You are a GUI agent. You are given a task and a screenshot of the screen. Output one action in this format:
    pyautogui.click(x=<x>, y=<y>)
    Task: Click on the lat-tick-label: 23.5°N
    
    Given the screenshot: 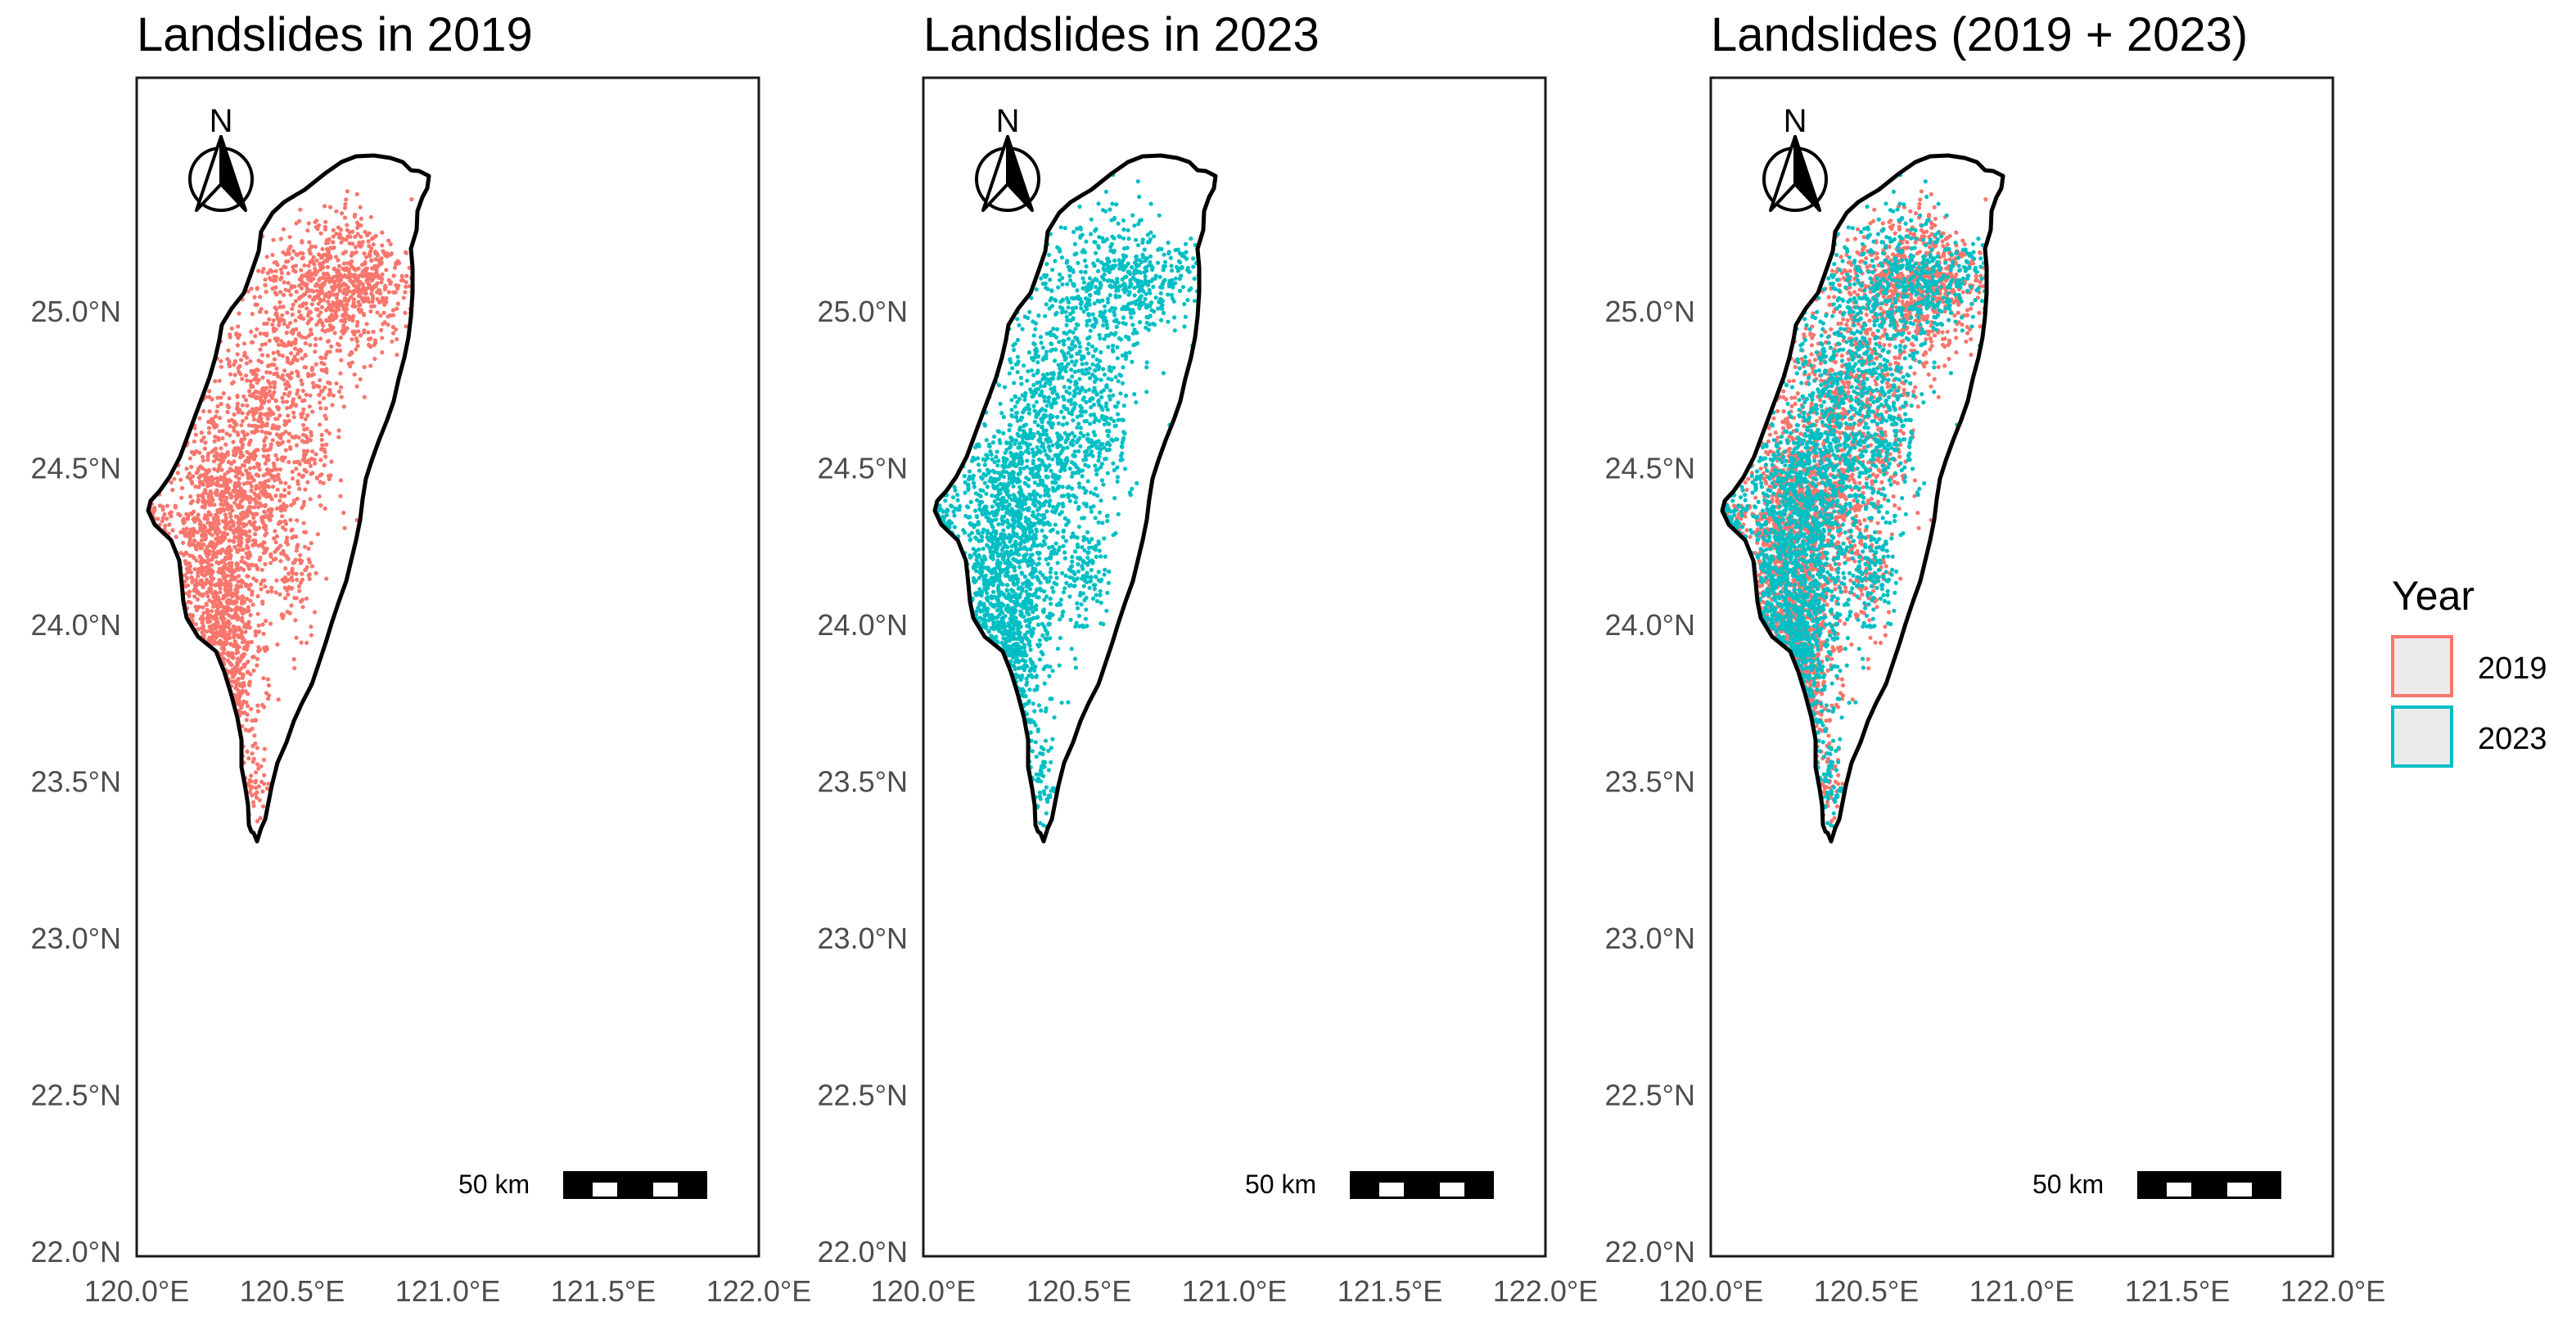 What is the action you would take?
    pyautogui.click(x=76, y=782)
    